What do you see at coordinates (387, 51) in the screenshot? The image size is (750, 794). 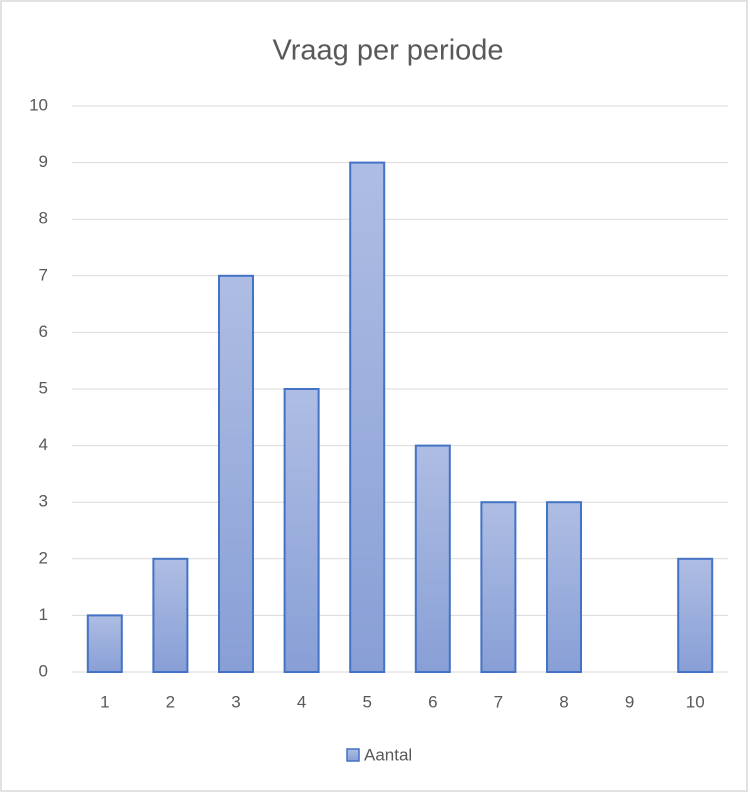 I see `chart-title: Vraag per periode` at bounding box center [387, 51].